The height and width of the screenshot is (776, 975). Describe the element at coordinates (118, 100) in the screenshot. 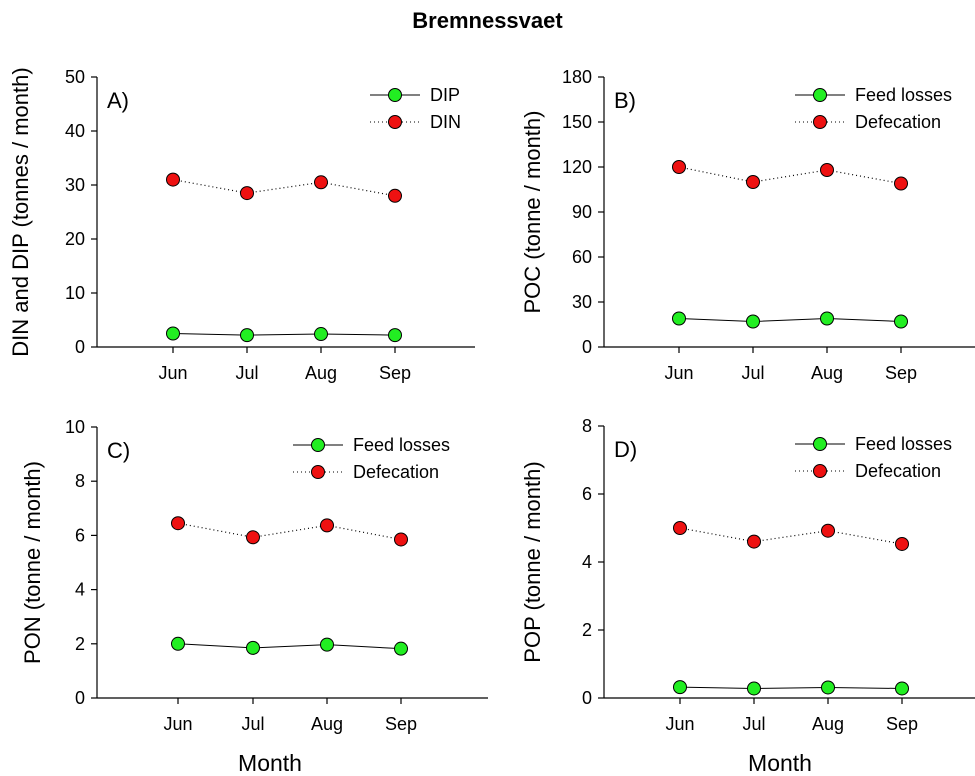

I see `panel-label: A)` at that location.